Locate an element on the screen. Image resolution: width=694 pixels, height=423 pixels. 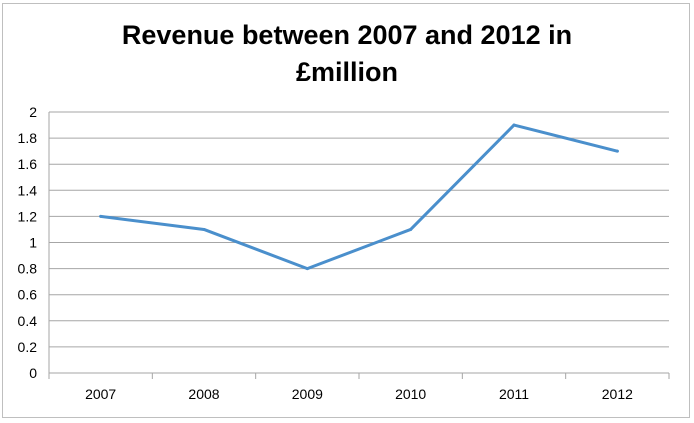
chart-title-line-2: £million is located at coordinates (346, 72).